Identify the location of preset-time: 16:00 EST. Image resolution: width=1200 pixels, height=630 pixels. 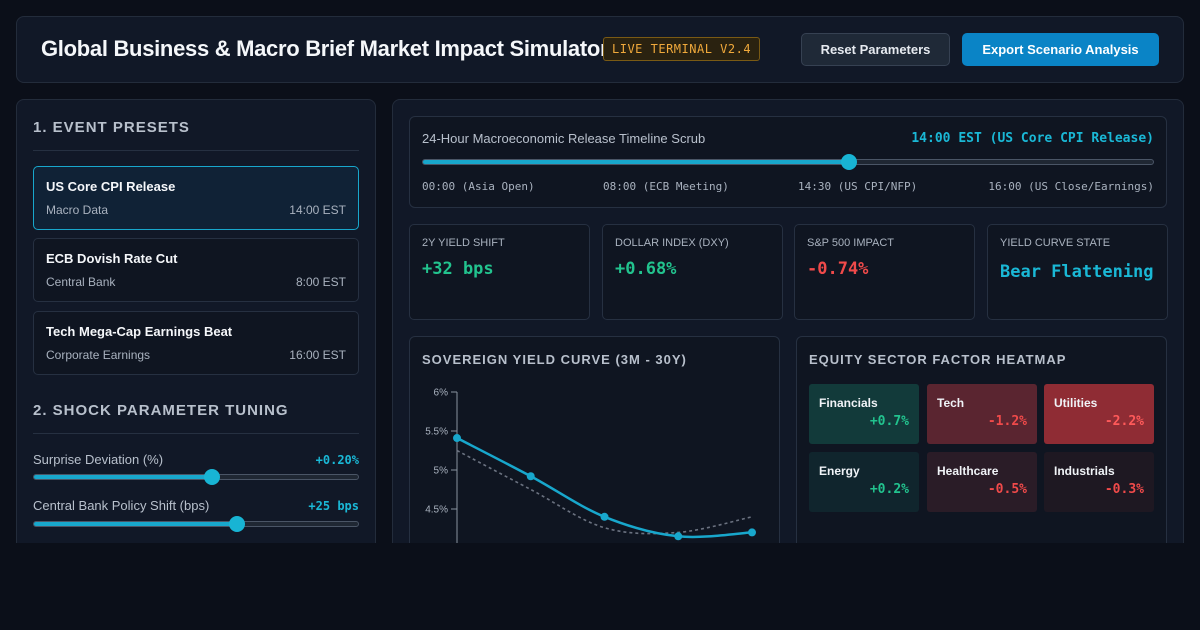
(317, 355).